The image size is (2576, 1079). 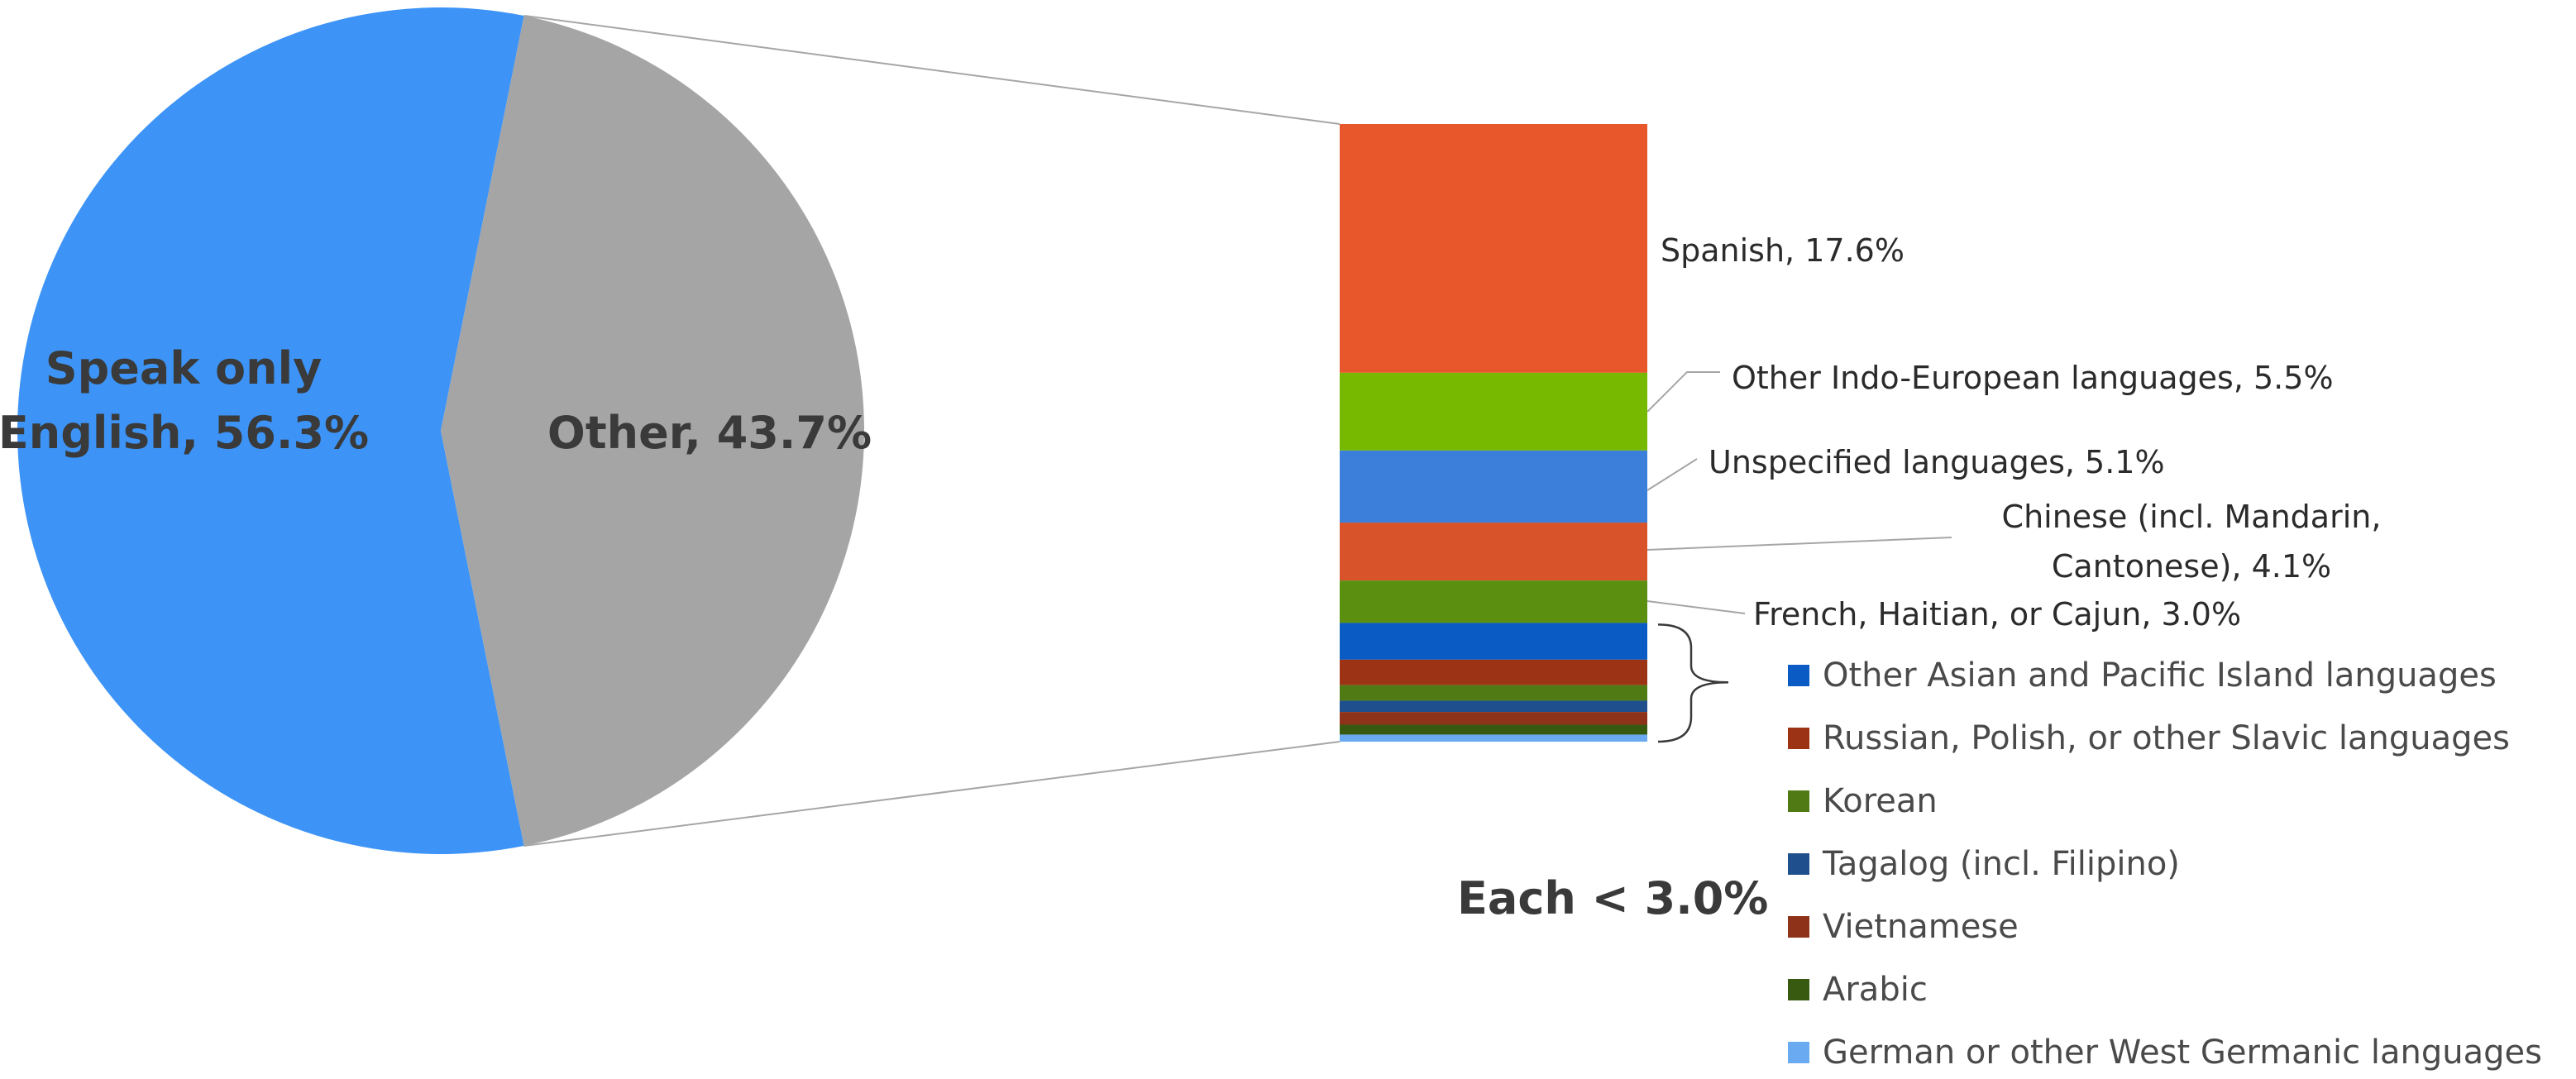 I want to click on legend-item-tagalog-incl-filipino: Tagalog (incl. Filipino), so click(x=1984, y=864).